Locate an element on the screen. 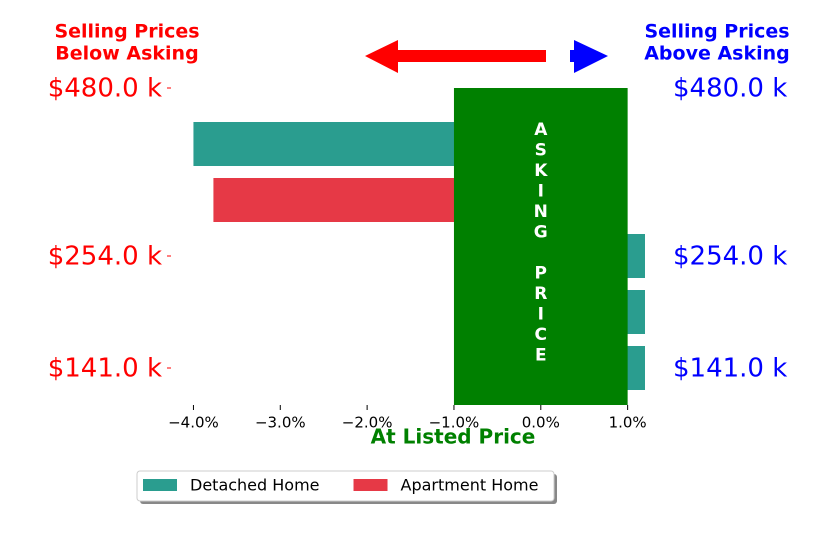 Image resolution: width=834 pixels, height=545 pixels. asking-band is located at coordinates (540, 246).